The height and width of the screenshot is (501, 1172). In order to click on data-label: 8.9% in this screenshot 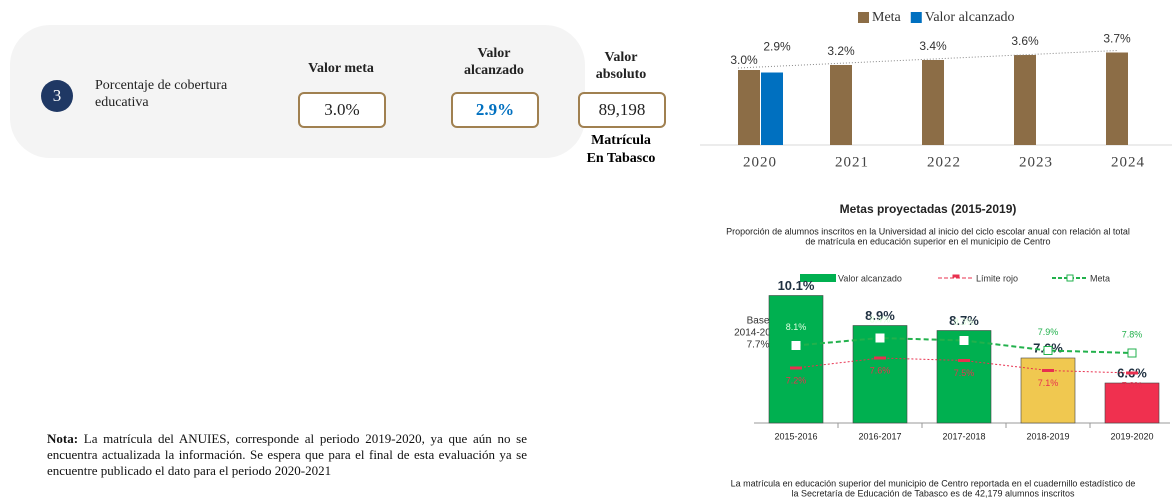, I will do `click(880, 315)`.